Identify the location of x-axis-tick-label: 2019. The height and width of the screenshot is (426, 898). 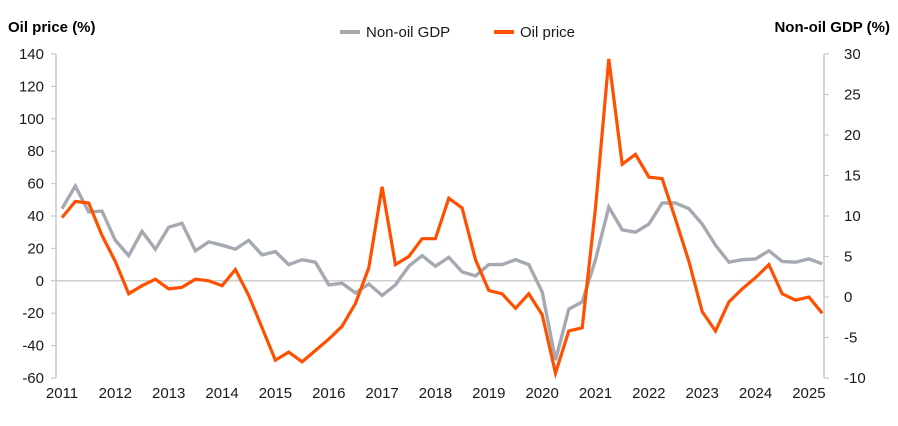
(488, 393).